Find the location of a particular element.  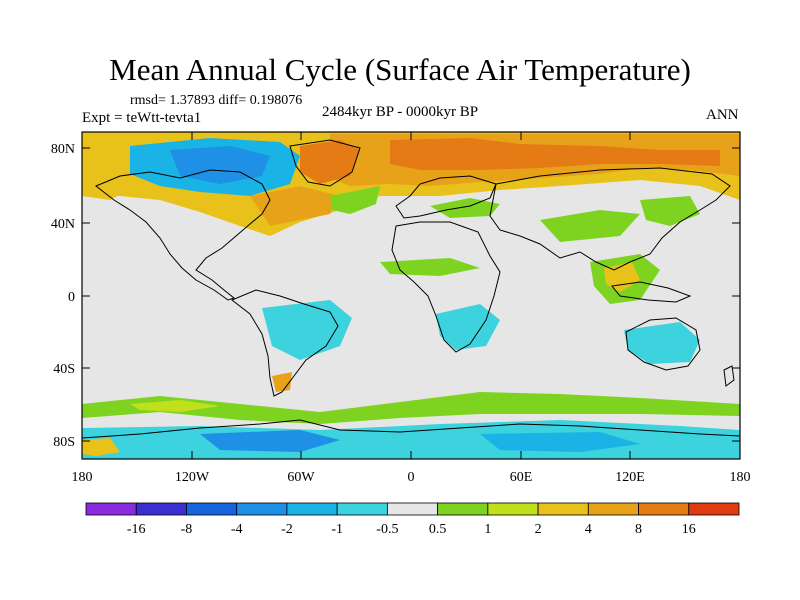

south-america-coastline is located at coordinates (285, 343).